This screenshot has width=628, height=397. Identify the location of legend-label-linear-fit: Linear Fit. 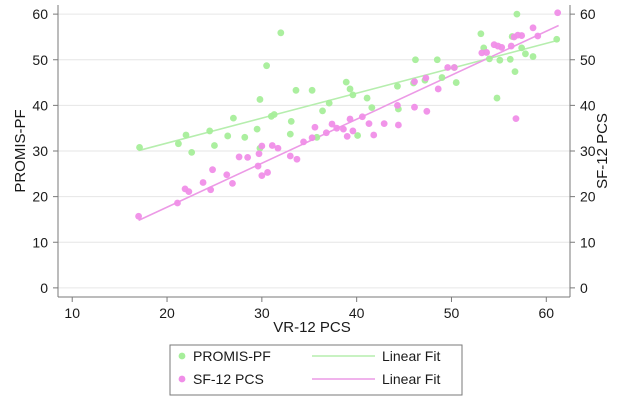
(411, 379).